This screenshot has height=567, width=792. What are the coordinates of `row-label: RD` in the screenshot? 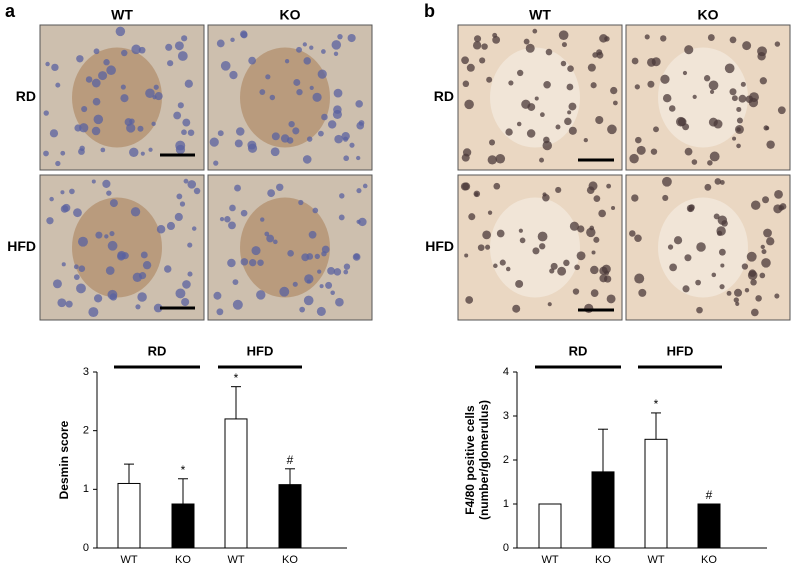 It's located at (26, 96).